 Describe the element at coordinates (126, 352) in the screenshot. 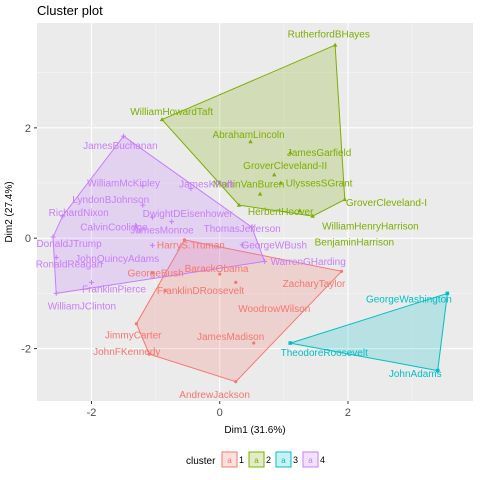

I see `point-label-JohnFKennedy: JohnFKennedy` at that location.